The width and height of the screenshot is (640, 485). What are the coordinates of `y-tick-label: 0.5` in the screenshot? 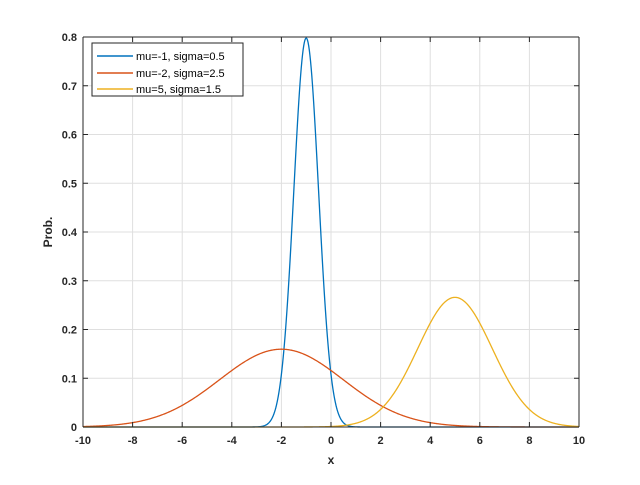 It's located at (69, 184).